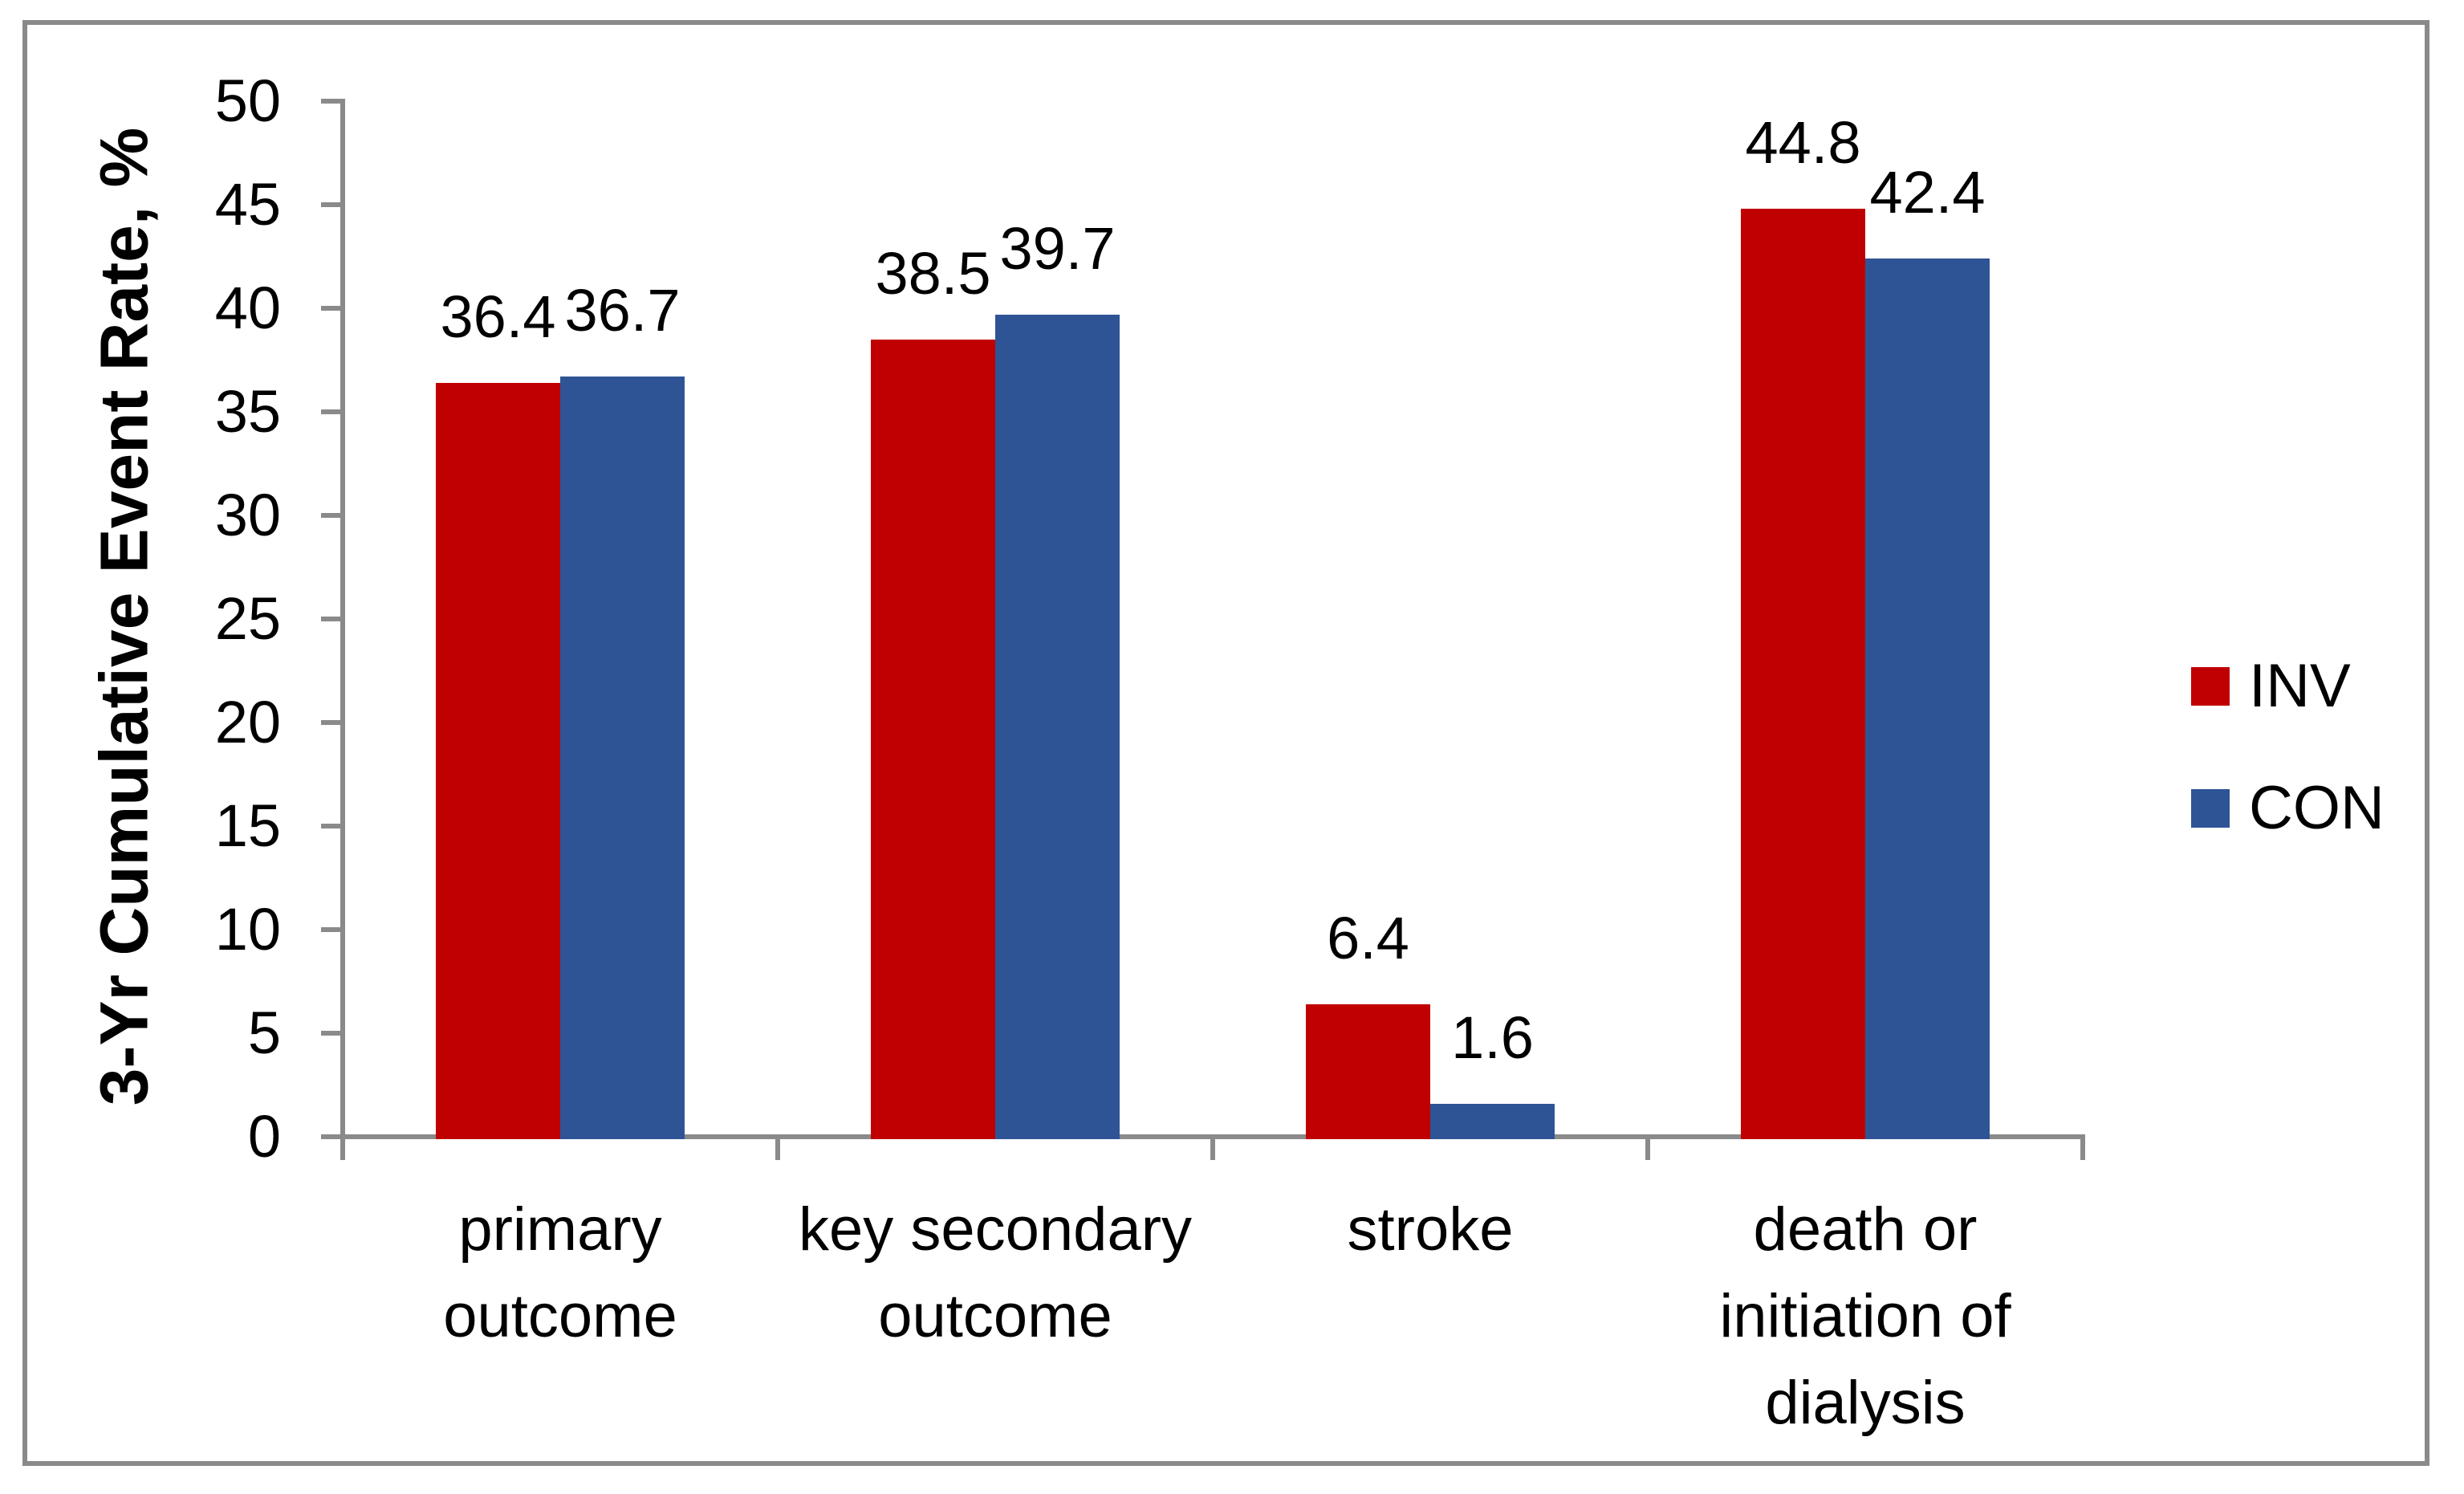 This screenshot has height=1494, width=2464. Describe the element at coordinates (1866, 1229) in the screenshot. I see `category-label-line: death or` at that location.